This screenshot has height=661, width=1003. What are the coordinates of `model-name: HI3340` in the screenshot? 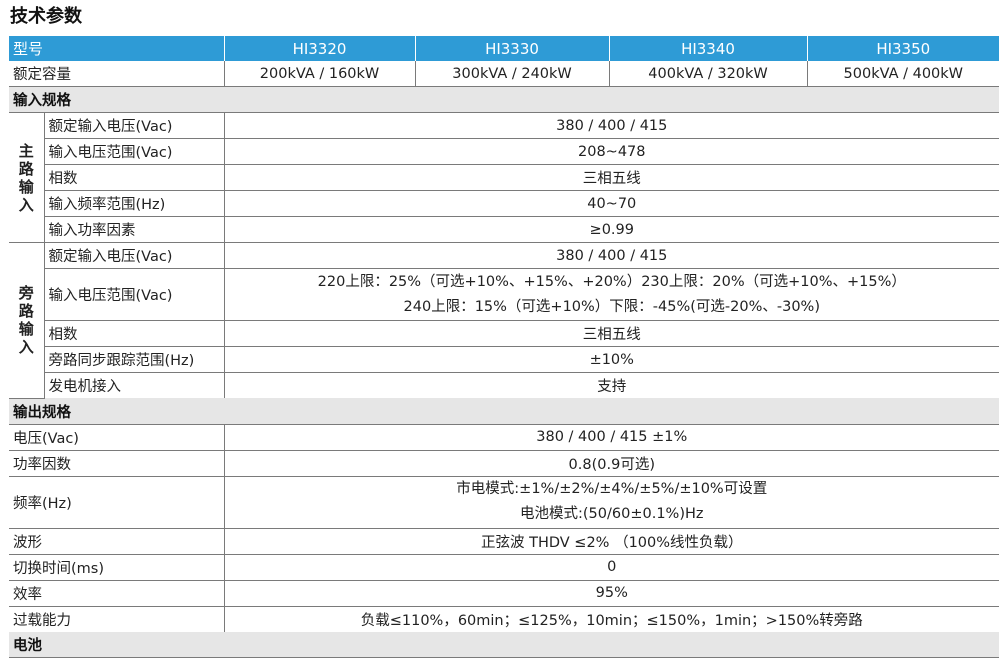 It's located at (708, 48).